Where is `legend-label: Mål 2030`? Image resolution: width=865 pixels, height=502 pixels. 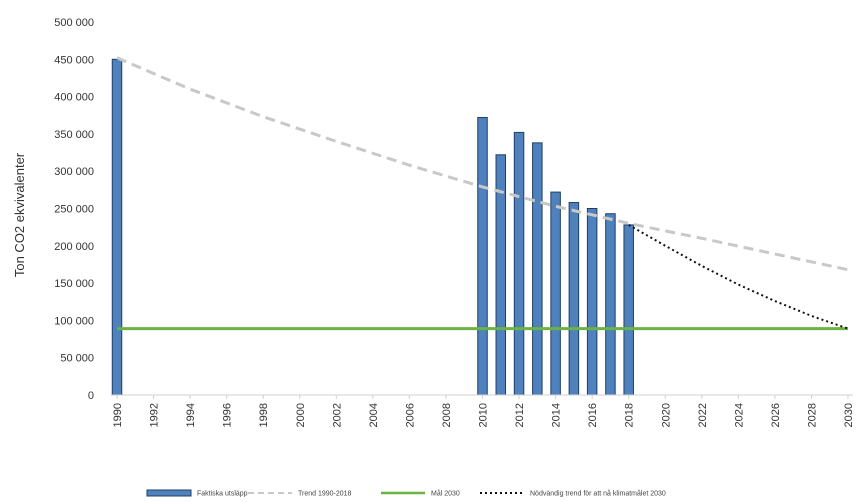
legend-label: Mål 2030 is located at coordinates (445, 494).